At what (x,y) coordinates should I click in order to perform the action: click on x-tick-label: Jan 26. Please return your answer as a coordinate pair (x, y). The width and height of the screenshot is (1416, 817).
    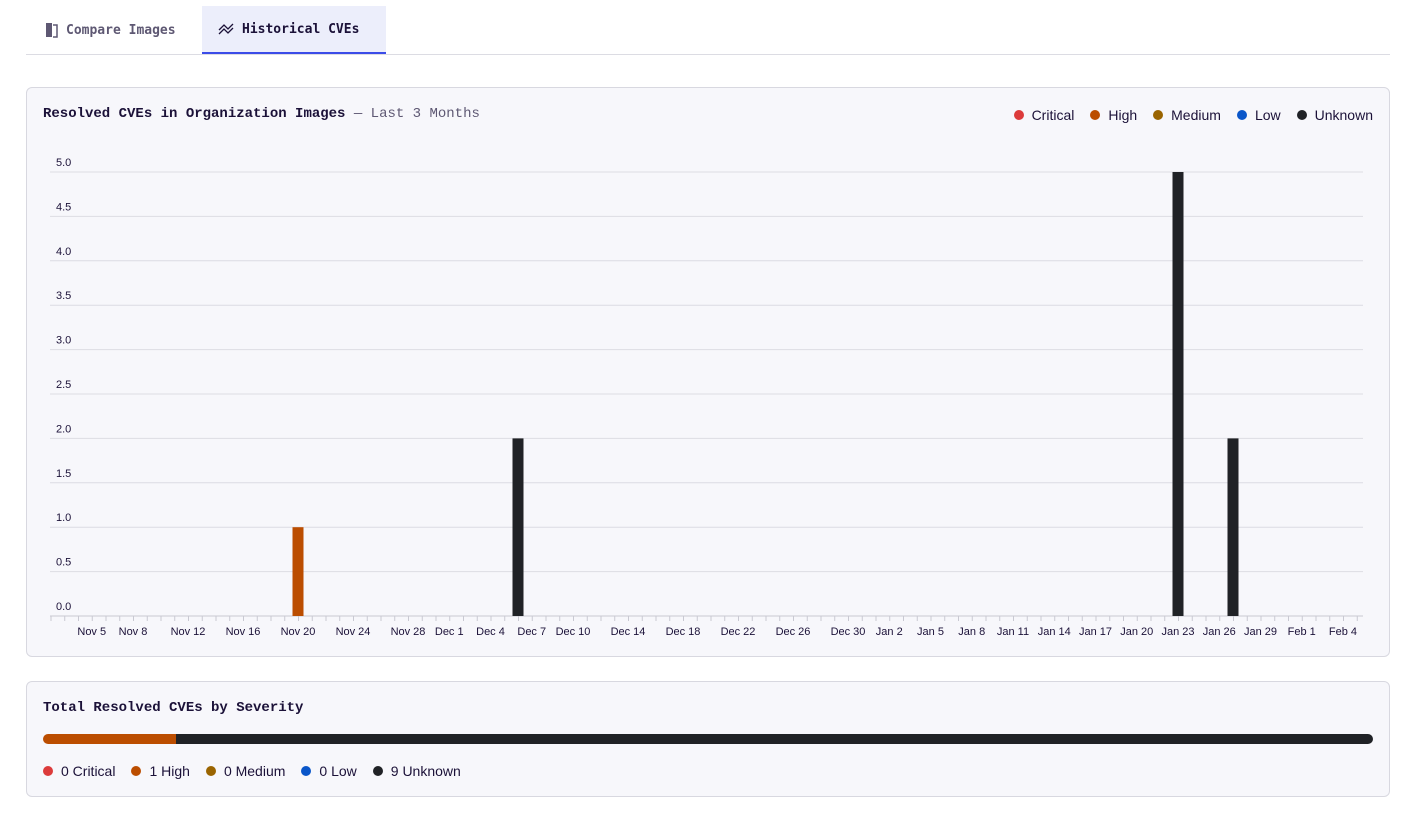
    Looking at the image, I should click on (1219, 632).